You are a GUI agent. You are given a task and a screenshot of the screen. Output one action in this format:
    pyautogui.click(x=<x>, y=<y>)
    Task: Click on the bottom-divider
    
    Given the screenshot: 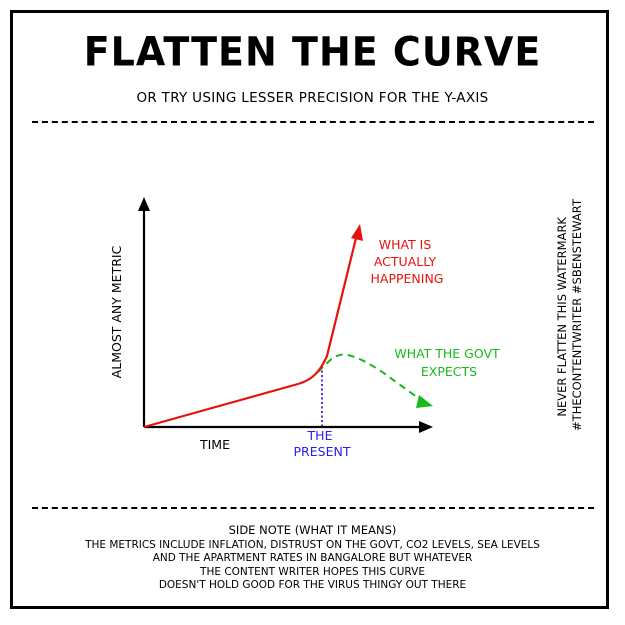 What is the action you would take?
    pyautogui.click(x=313, y=508)
    